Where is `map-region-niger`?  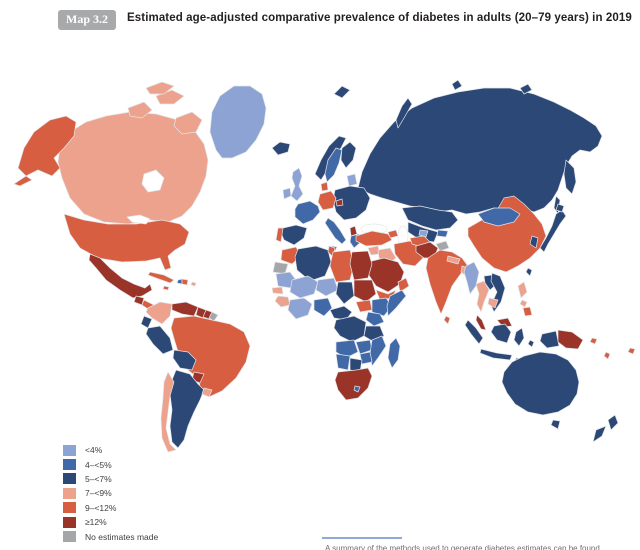 map-region-niger is located at coordinates (327, 287).